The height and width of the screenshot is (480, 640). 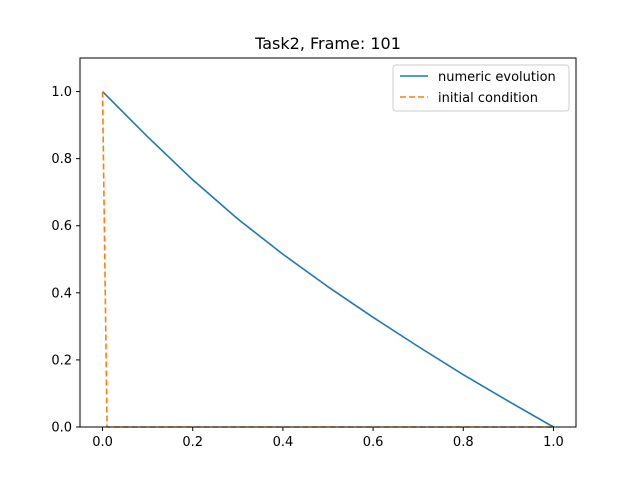 I want to click on chart-title: Task2, Frame: 101, so click(x=327, y=43).